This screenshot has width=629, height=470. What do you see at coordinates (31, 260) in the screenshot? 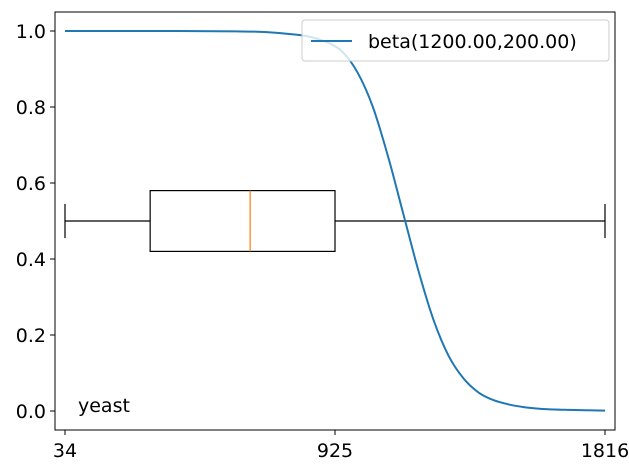
I see `y-tick-label: 0.4` at bounding box center [31, 260].